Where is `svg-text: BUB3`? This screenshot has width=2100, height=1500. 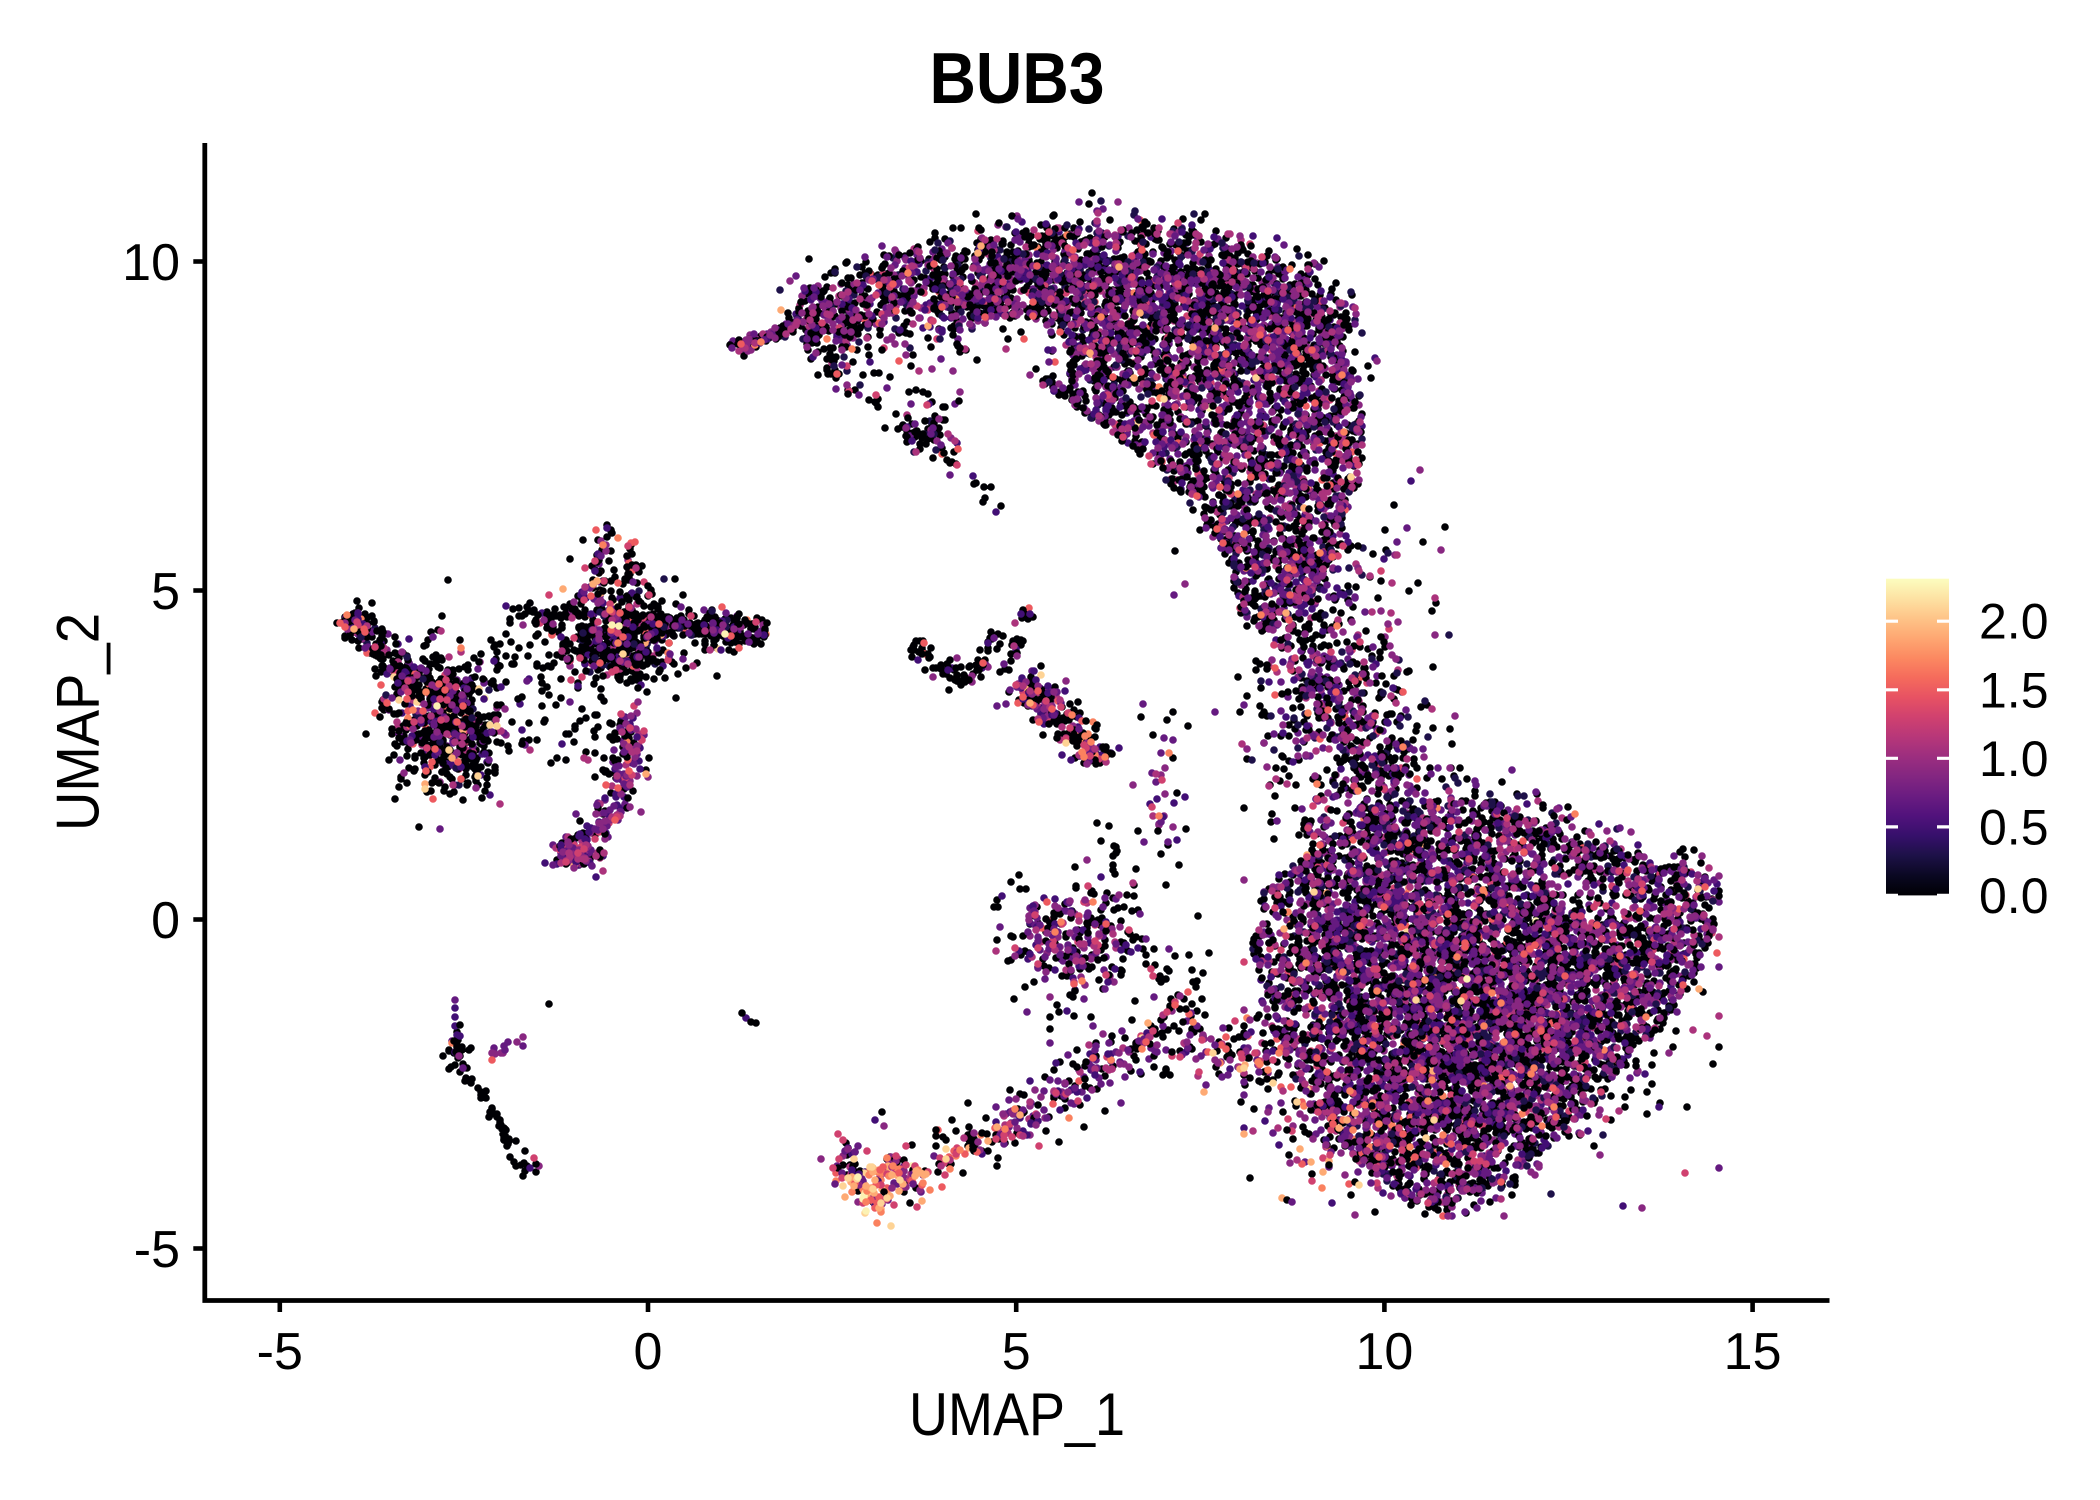
svg-text: BUB3 is located at coordinates (1017, 78).